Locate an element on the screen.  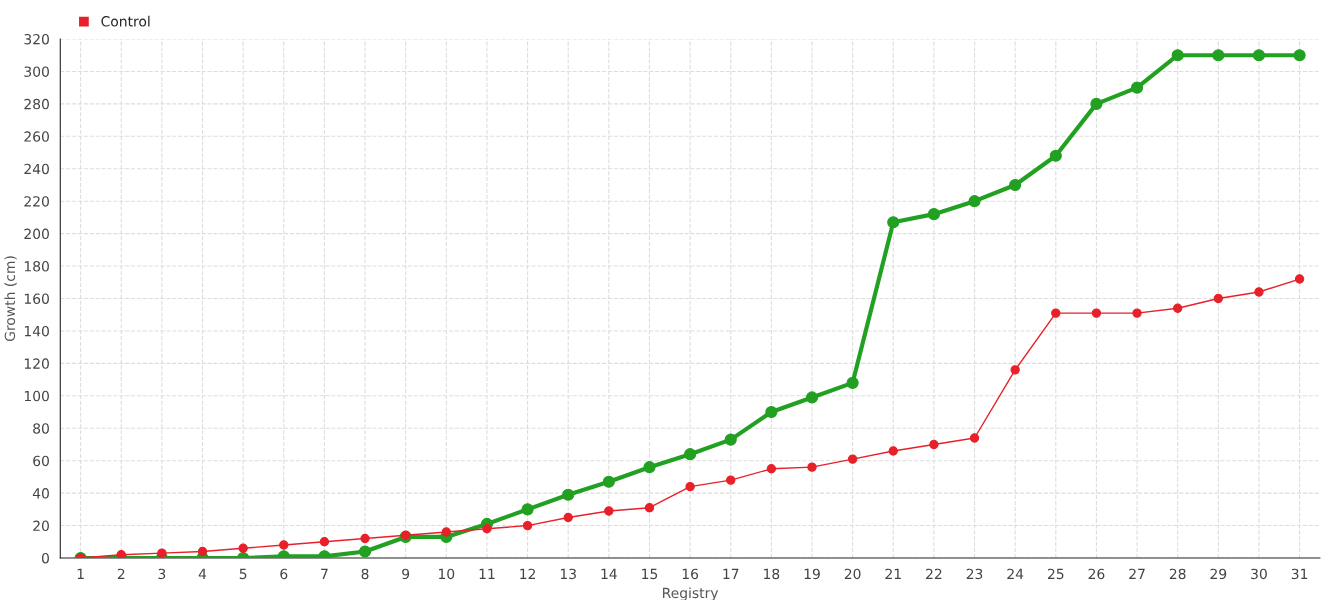
x-tick-label: 7 is located at coordinates (324, 573).